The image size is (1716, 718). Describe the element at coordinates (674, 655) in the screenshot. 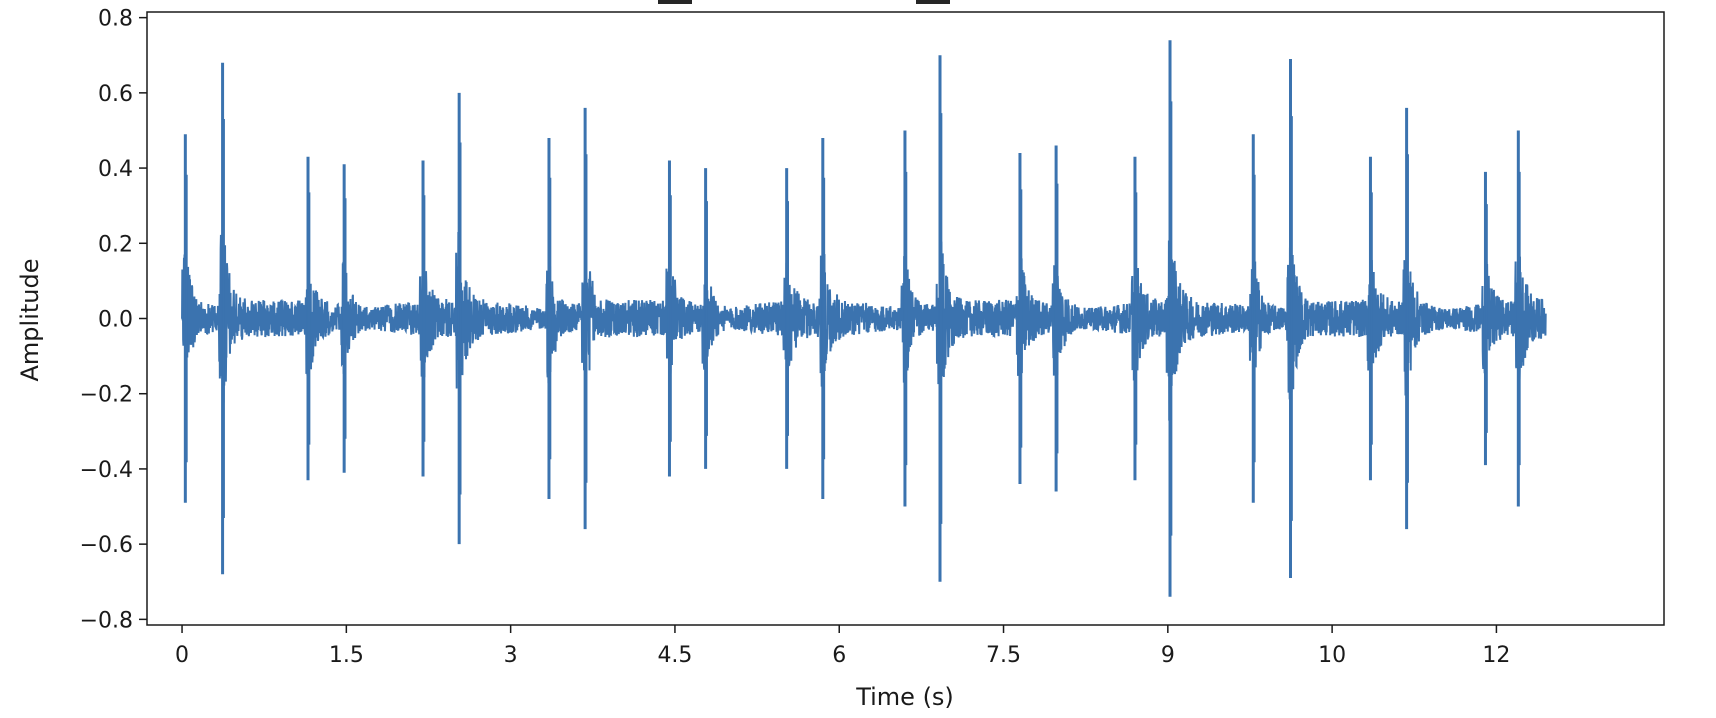

I see `x-tick-label: 4.5` at that location.